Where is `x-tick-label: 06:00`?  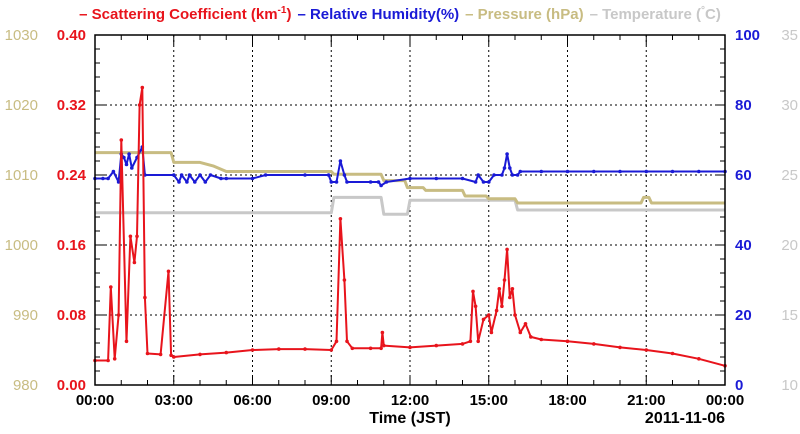
x-tick-label: 06:00 is located at coordinates (252, 400).